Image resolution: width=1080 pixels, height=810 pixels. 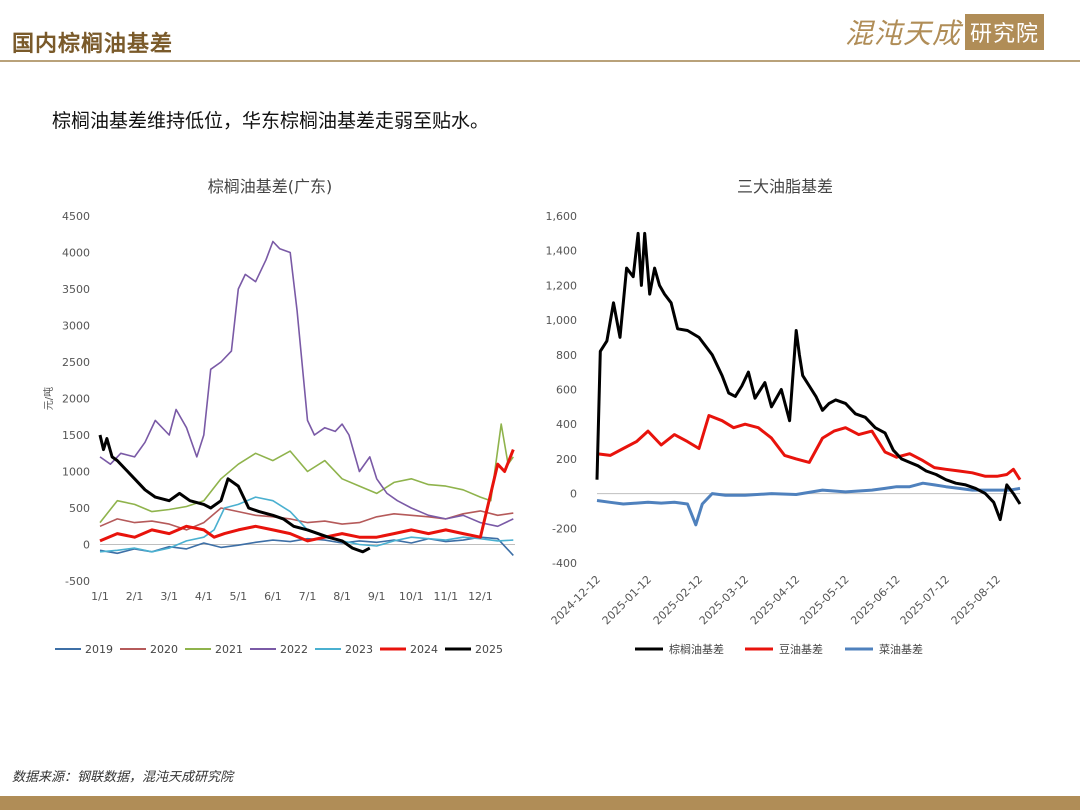 What do you see at coordinates (489, 649) in the screenshot?
I see `legend-label: 2025` at bounding box center [489, 649].